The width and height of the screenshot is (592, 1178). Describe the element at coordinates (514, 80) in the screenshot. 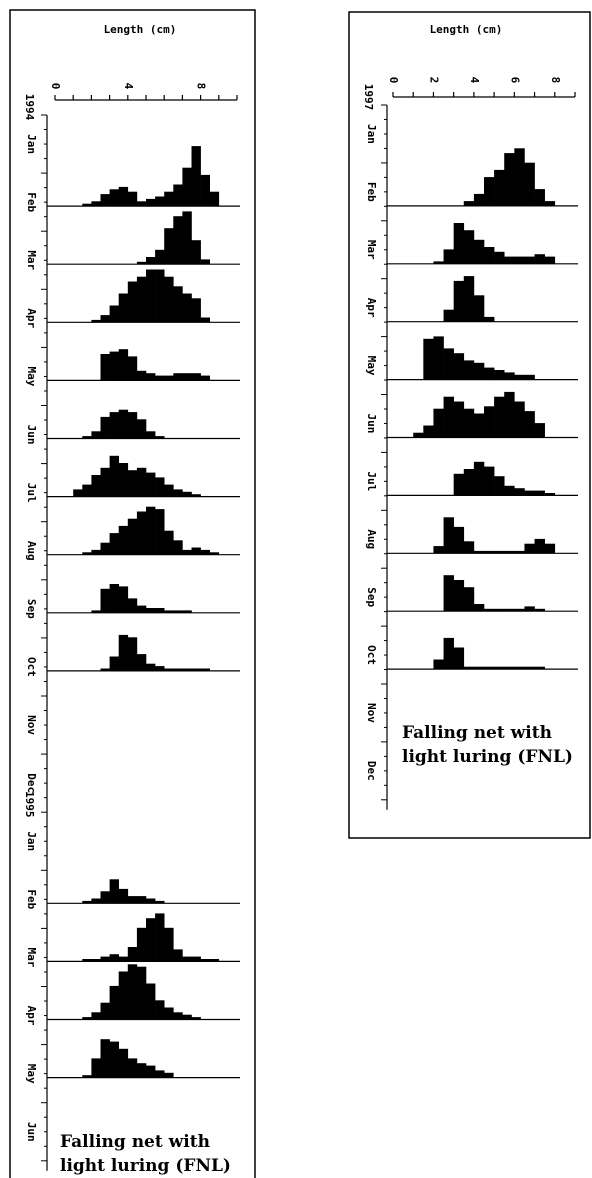

I see `x-tick-label: 6` at that location.